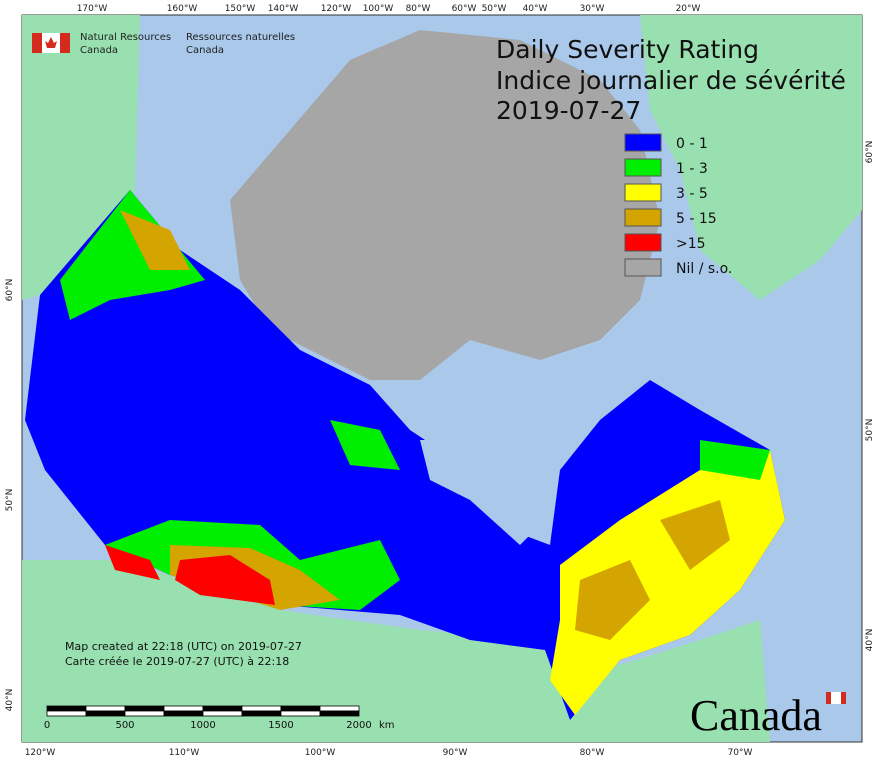 The width and height of the screenshot is (880, 760). I want to click on scale-bar-label: 0, so click(47, 725).